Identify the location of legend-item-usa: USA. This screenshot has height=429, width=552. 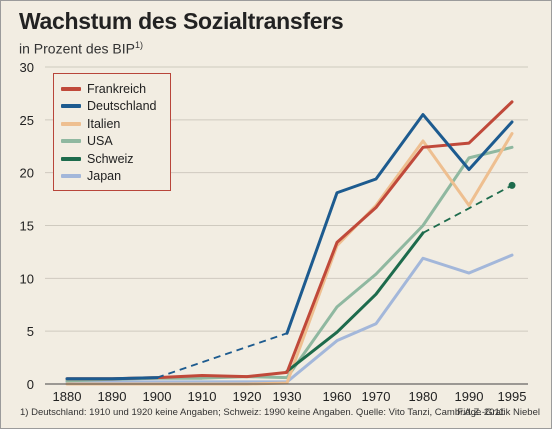
(115, 142).